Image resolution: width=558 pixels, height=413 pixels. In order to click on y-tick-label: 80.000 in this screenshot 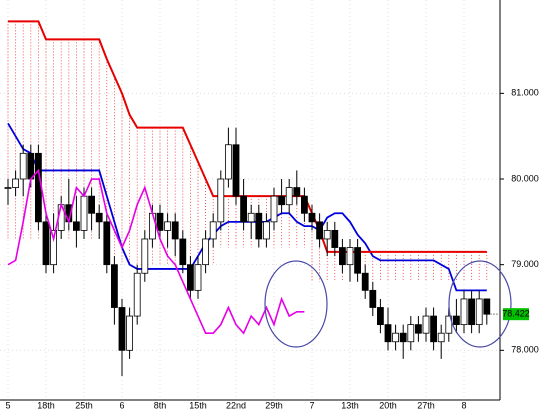, I will do `click(525, 178)`.